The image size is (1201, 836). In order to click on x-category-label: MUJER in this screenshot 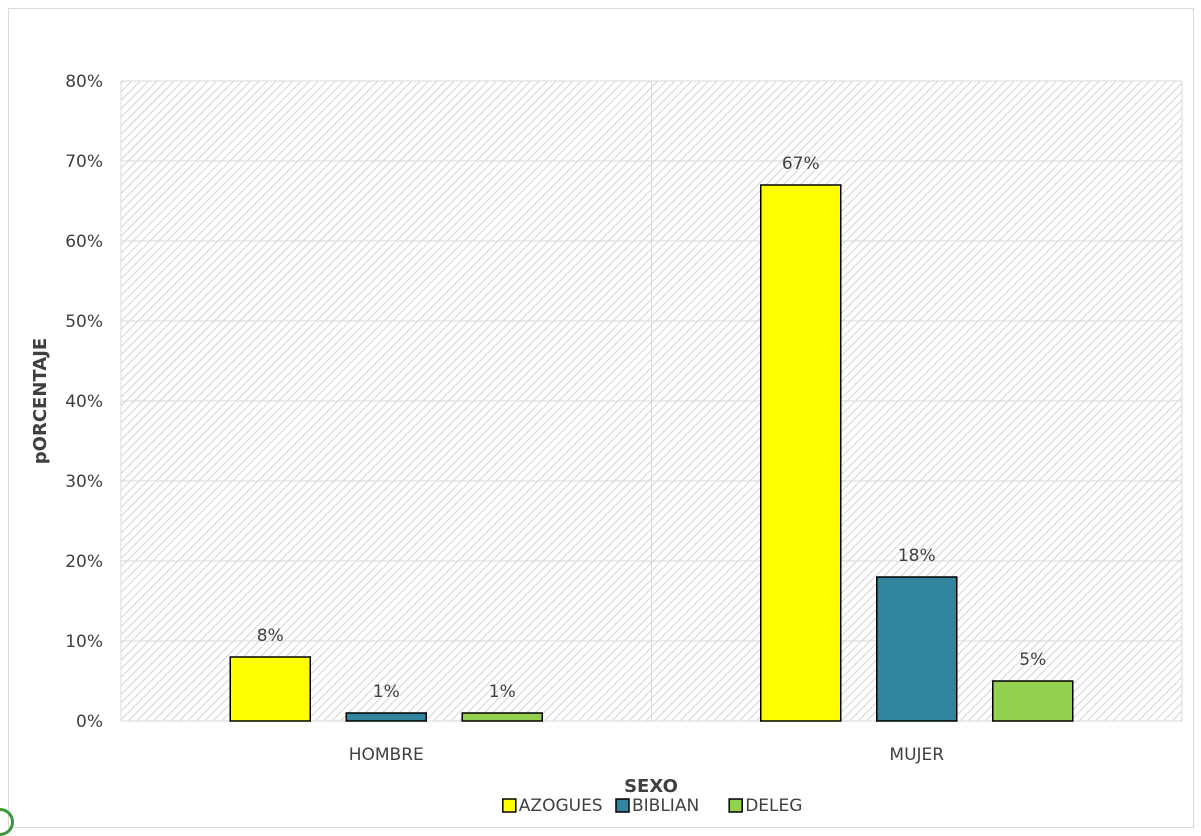, I will do `click(916, 755)`.